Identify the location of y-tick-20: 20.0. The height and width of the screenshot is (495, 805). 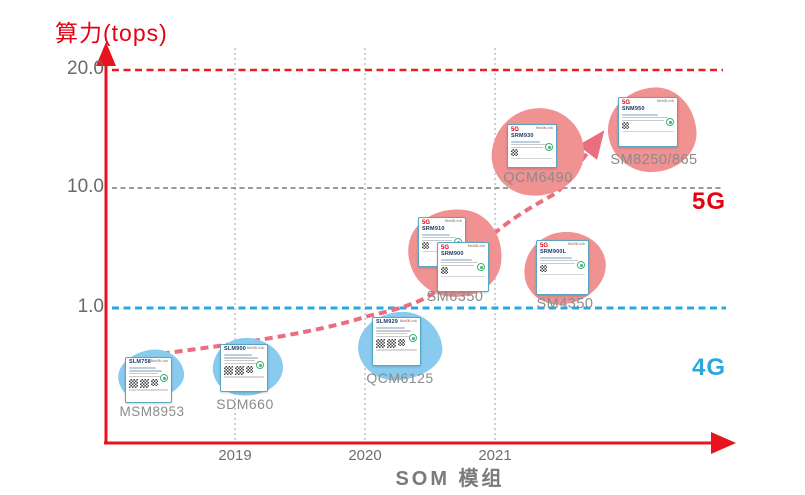
(85, 68).